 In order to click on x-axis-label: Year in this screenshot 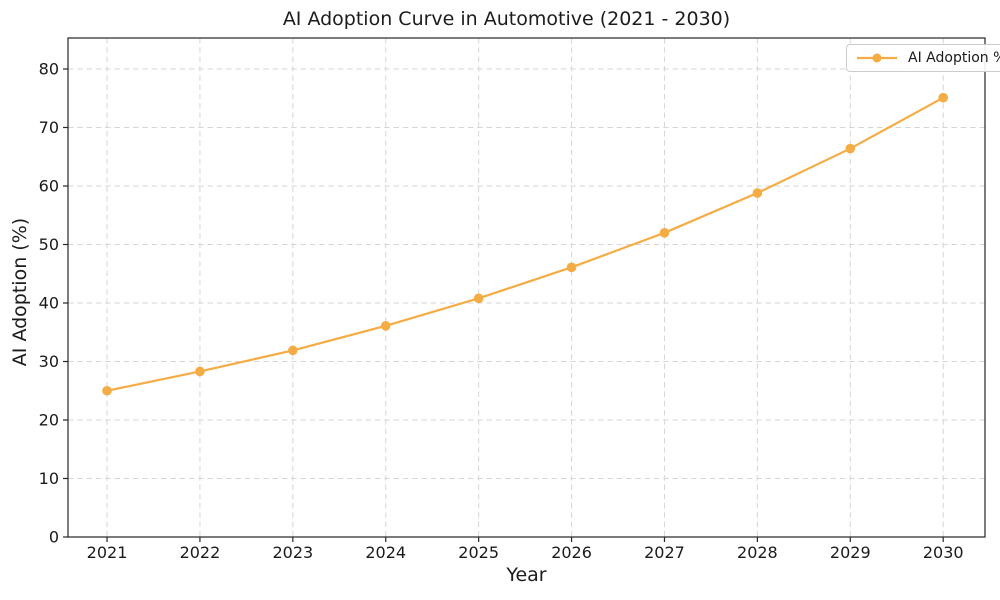, I will do `click(526, 575)`.